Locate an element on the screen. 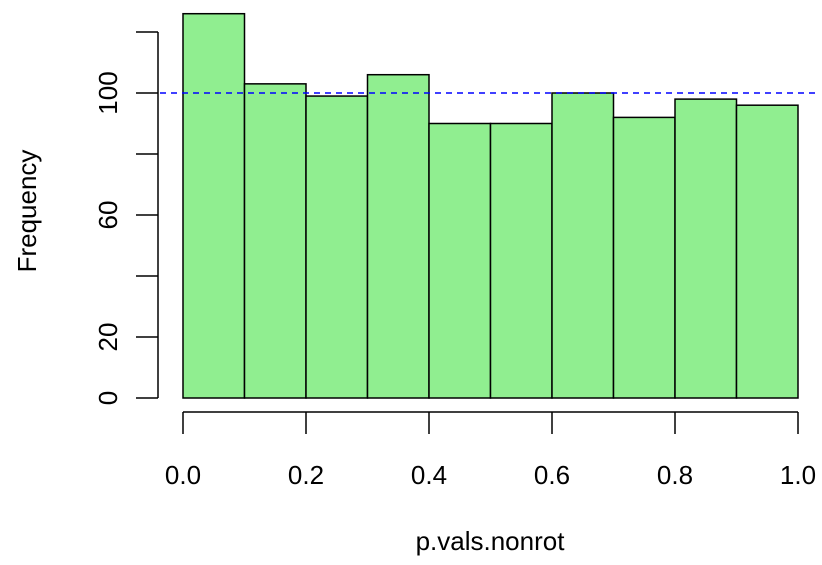 This screenshot has width=822, height=565. x-tick-label: 0.0 is located at coordinates (183, 475).